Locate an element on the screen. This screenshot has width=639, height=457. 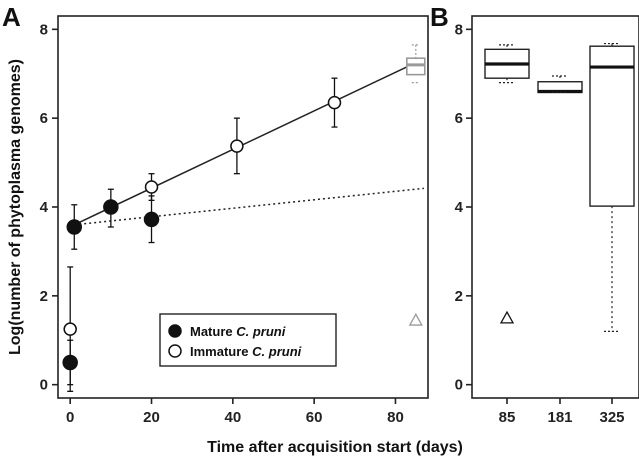
legend: Mature C. pruni Immature C. pruni is located at coordinates (248, 340).